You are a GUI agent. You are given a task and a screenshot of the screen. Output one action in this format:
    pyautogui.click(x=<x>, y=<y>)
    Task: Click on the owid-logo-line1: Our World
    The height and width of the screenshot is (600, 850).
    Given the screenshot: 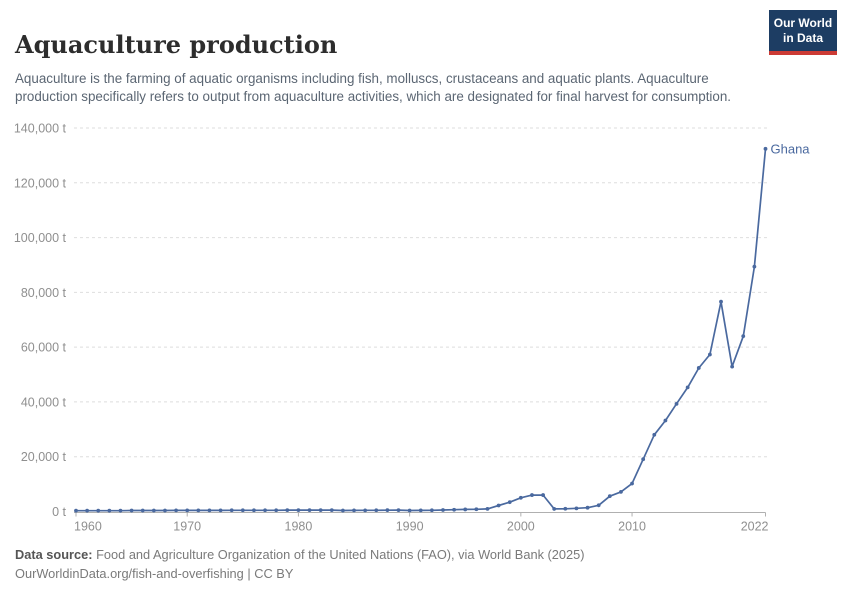 What is the action you would take?
    pyautogui.click(x=803, y=23)
    